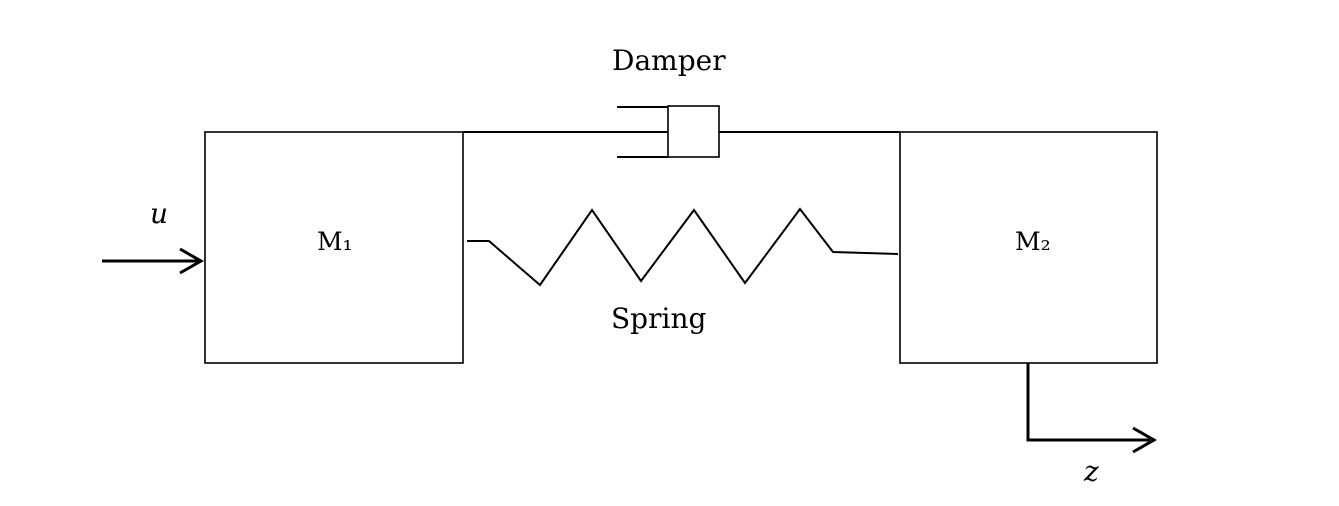  I want to click on mass-1-block, so click(334, 247).